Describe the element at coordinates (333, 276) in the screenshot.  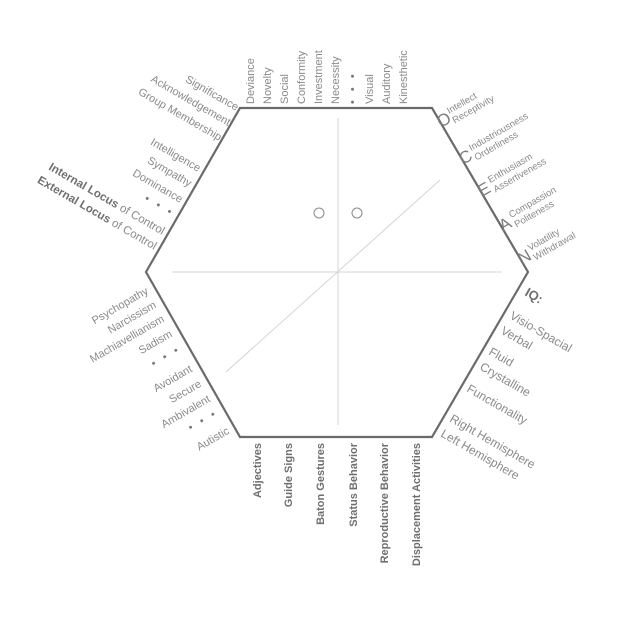
I see `diagonal-axis` at that location.